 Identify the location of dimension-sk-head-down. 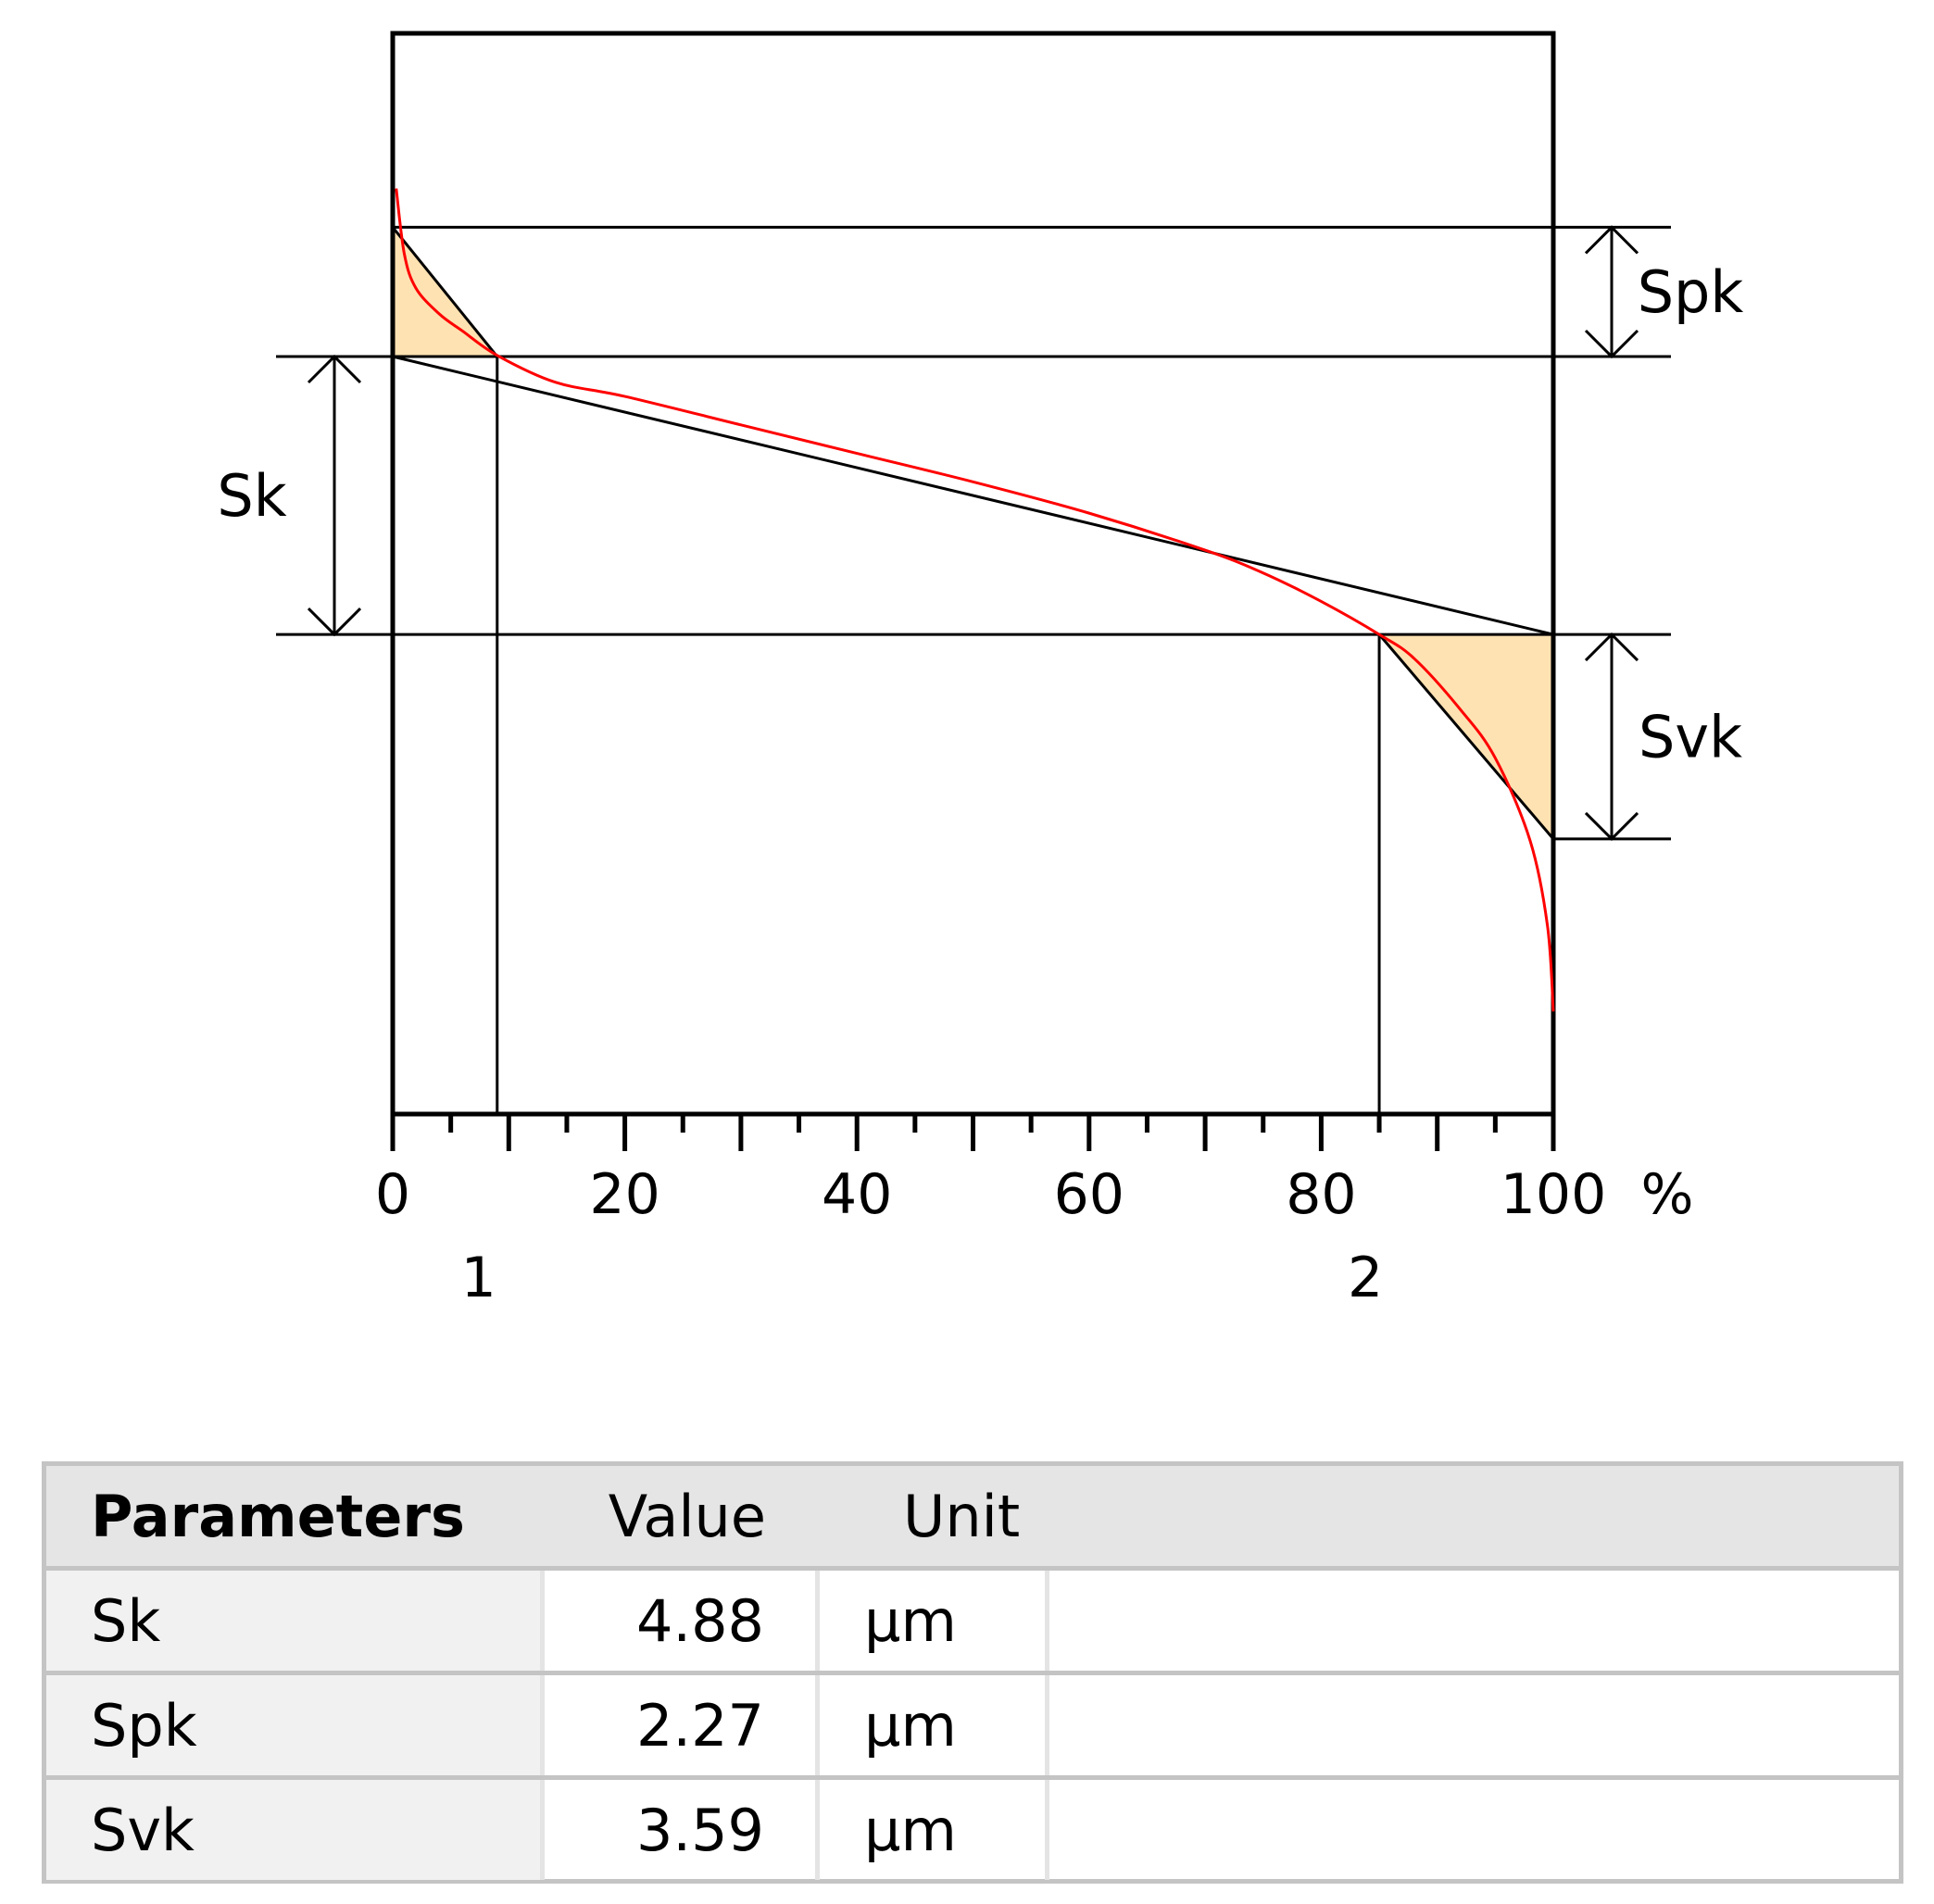
(335, 622).